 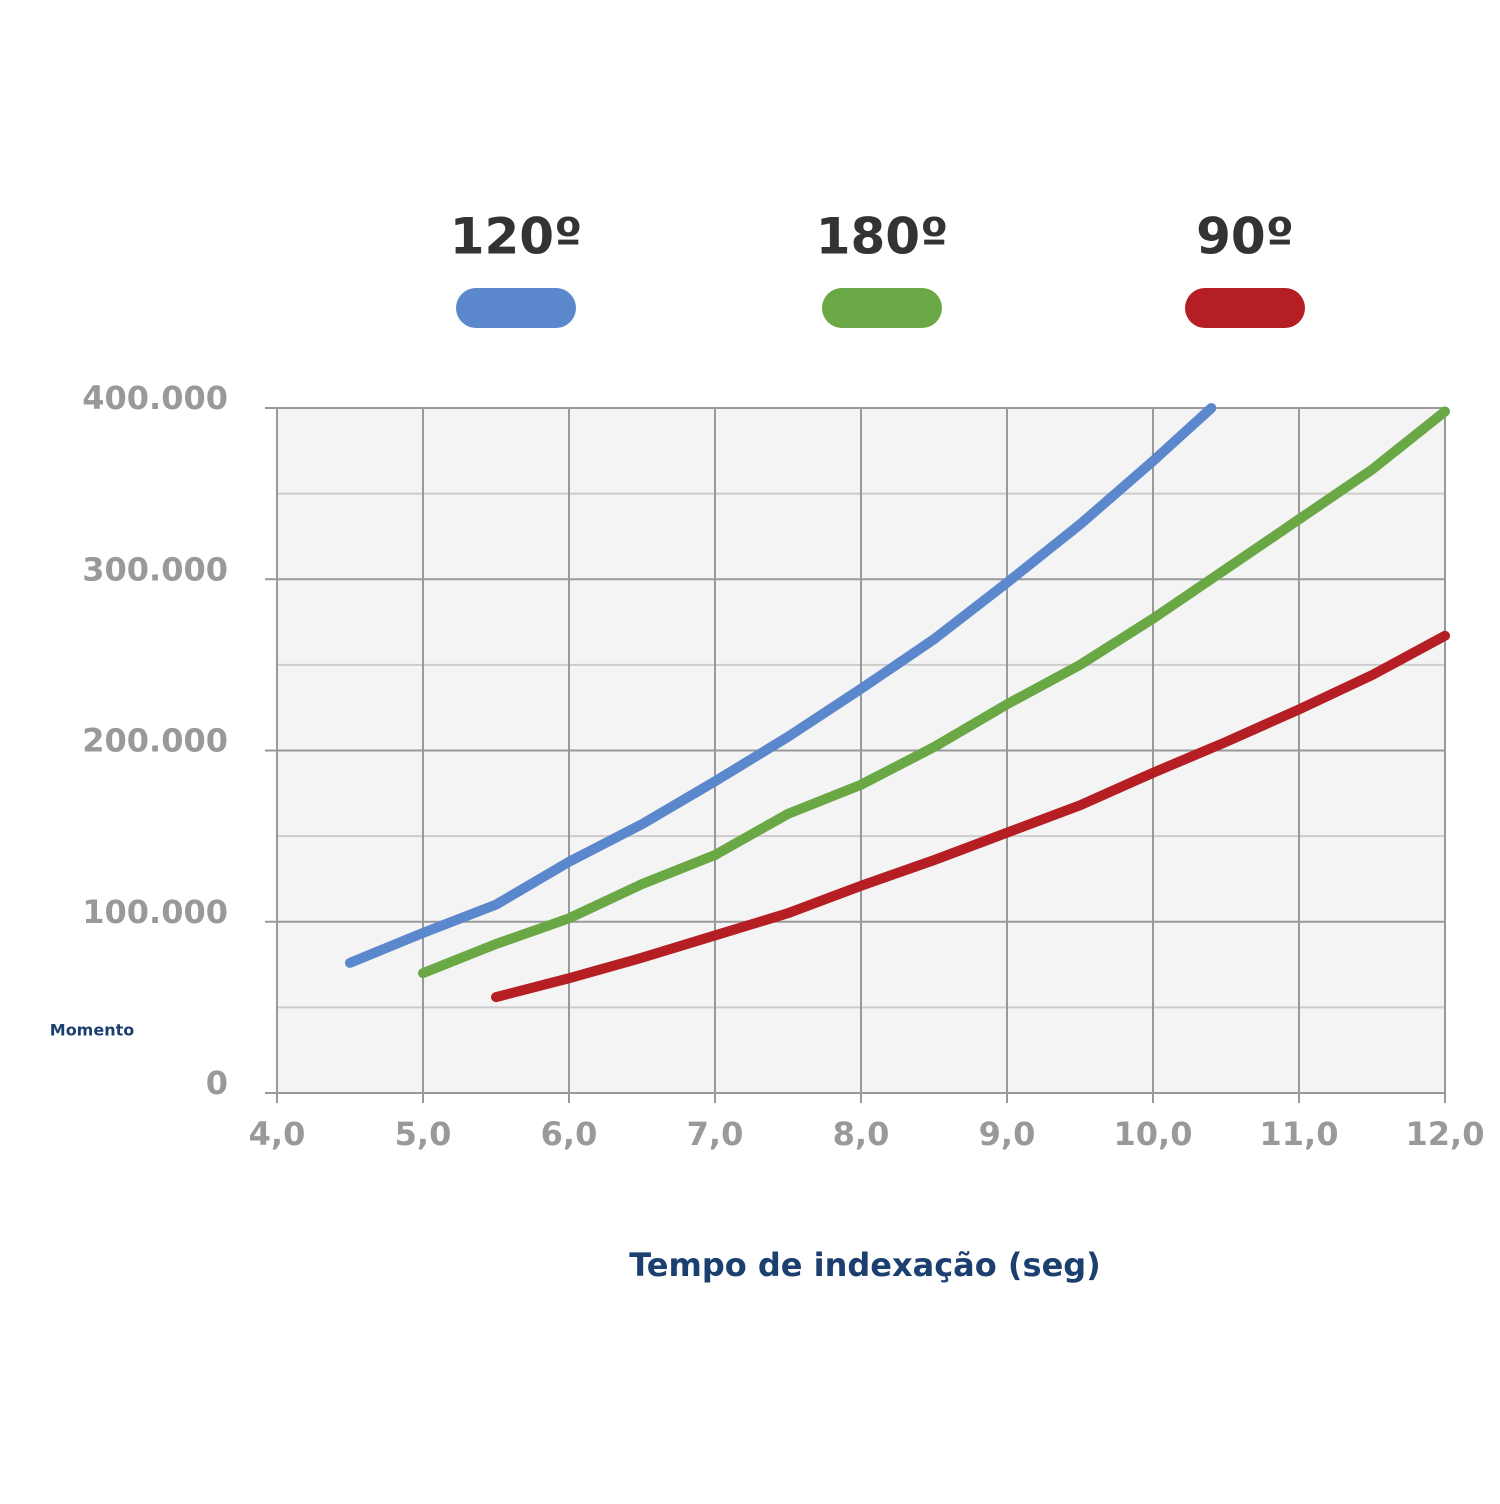 I want to click on legend-label: 90º, so click(x=1245, y=237).